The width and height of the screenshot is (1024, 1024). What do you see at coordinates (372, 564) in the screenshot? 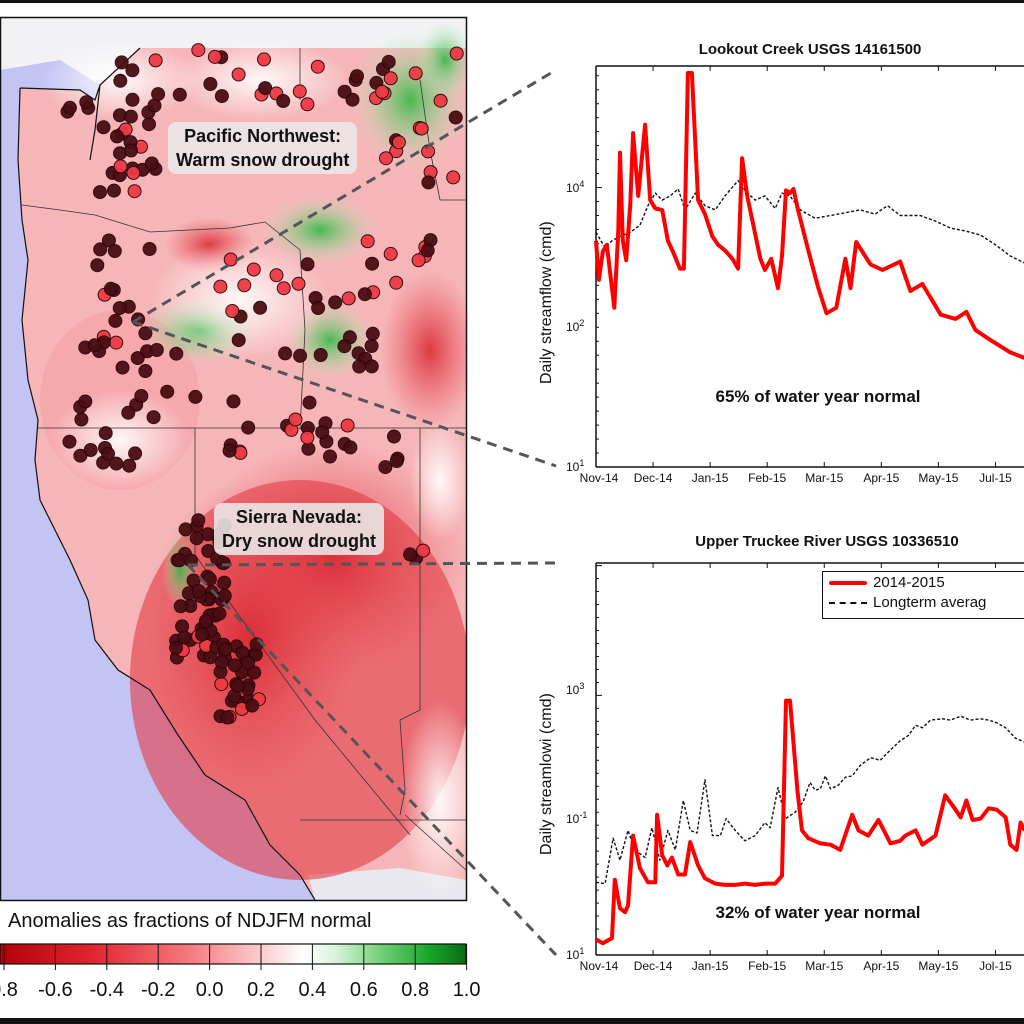
I see `connector-line` at bounding box center [372, 564].